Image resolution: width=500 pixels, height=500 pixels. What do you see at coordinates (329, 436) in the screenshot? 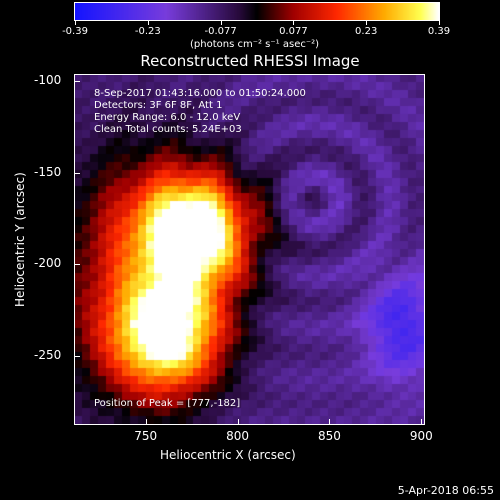
I see `x-tick-label: 850` at bounding box center [329, 436].